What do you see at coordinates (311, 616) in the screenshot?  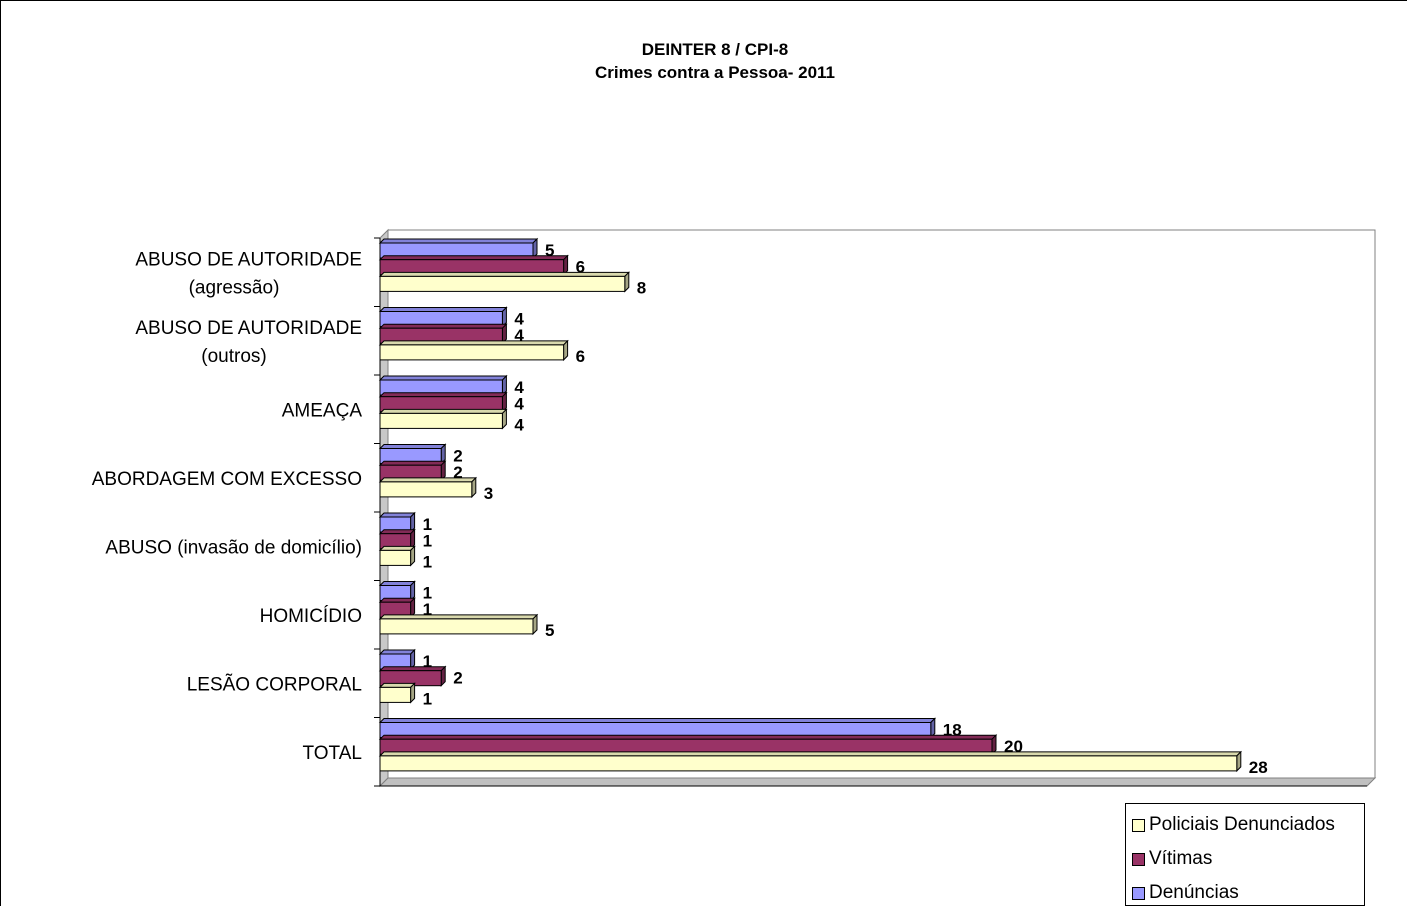 I see `category-label: HOMICÍDIO` at bounding box center [311, 616].